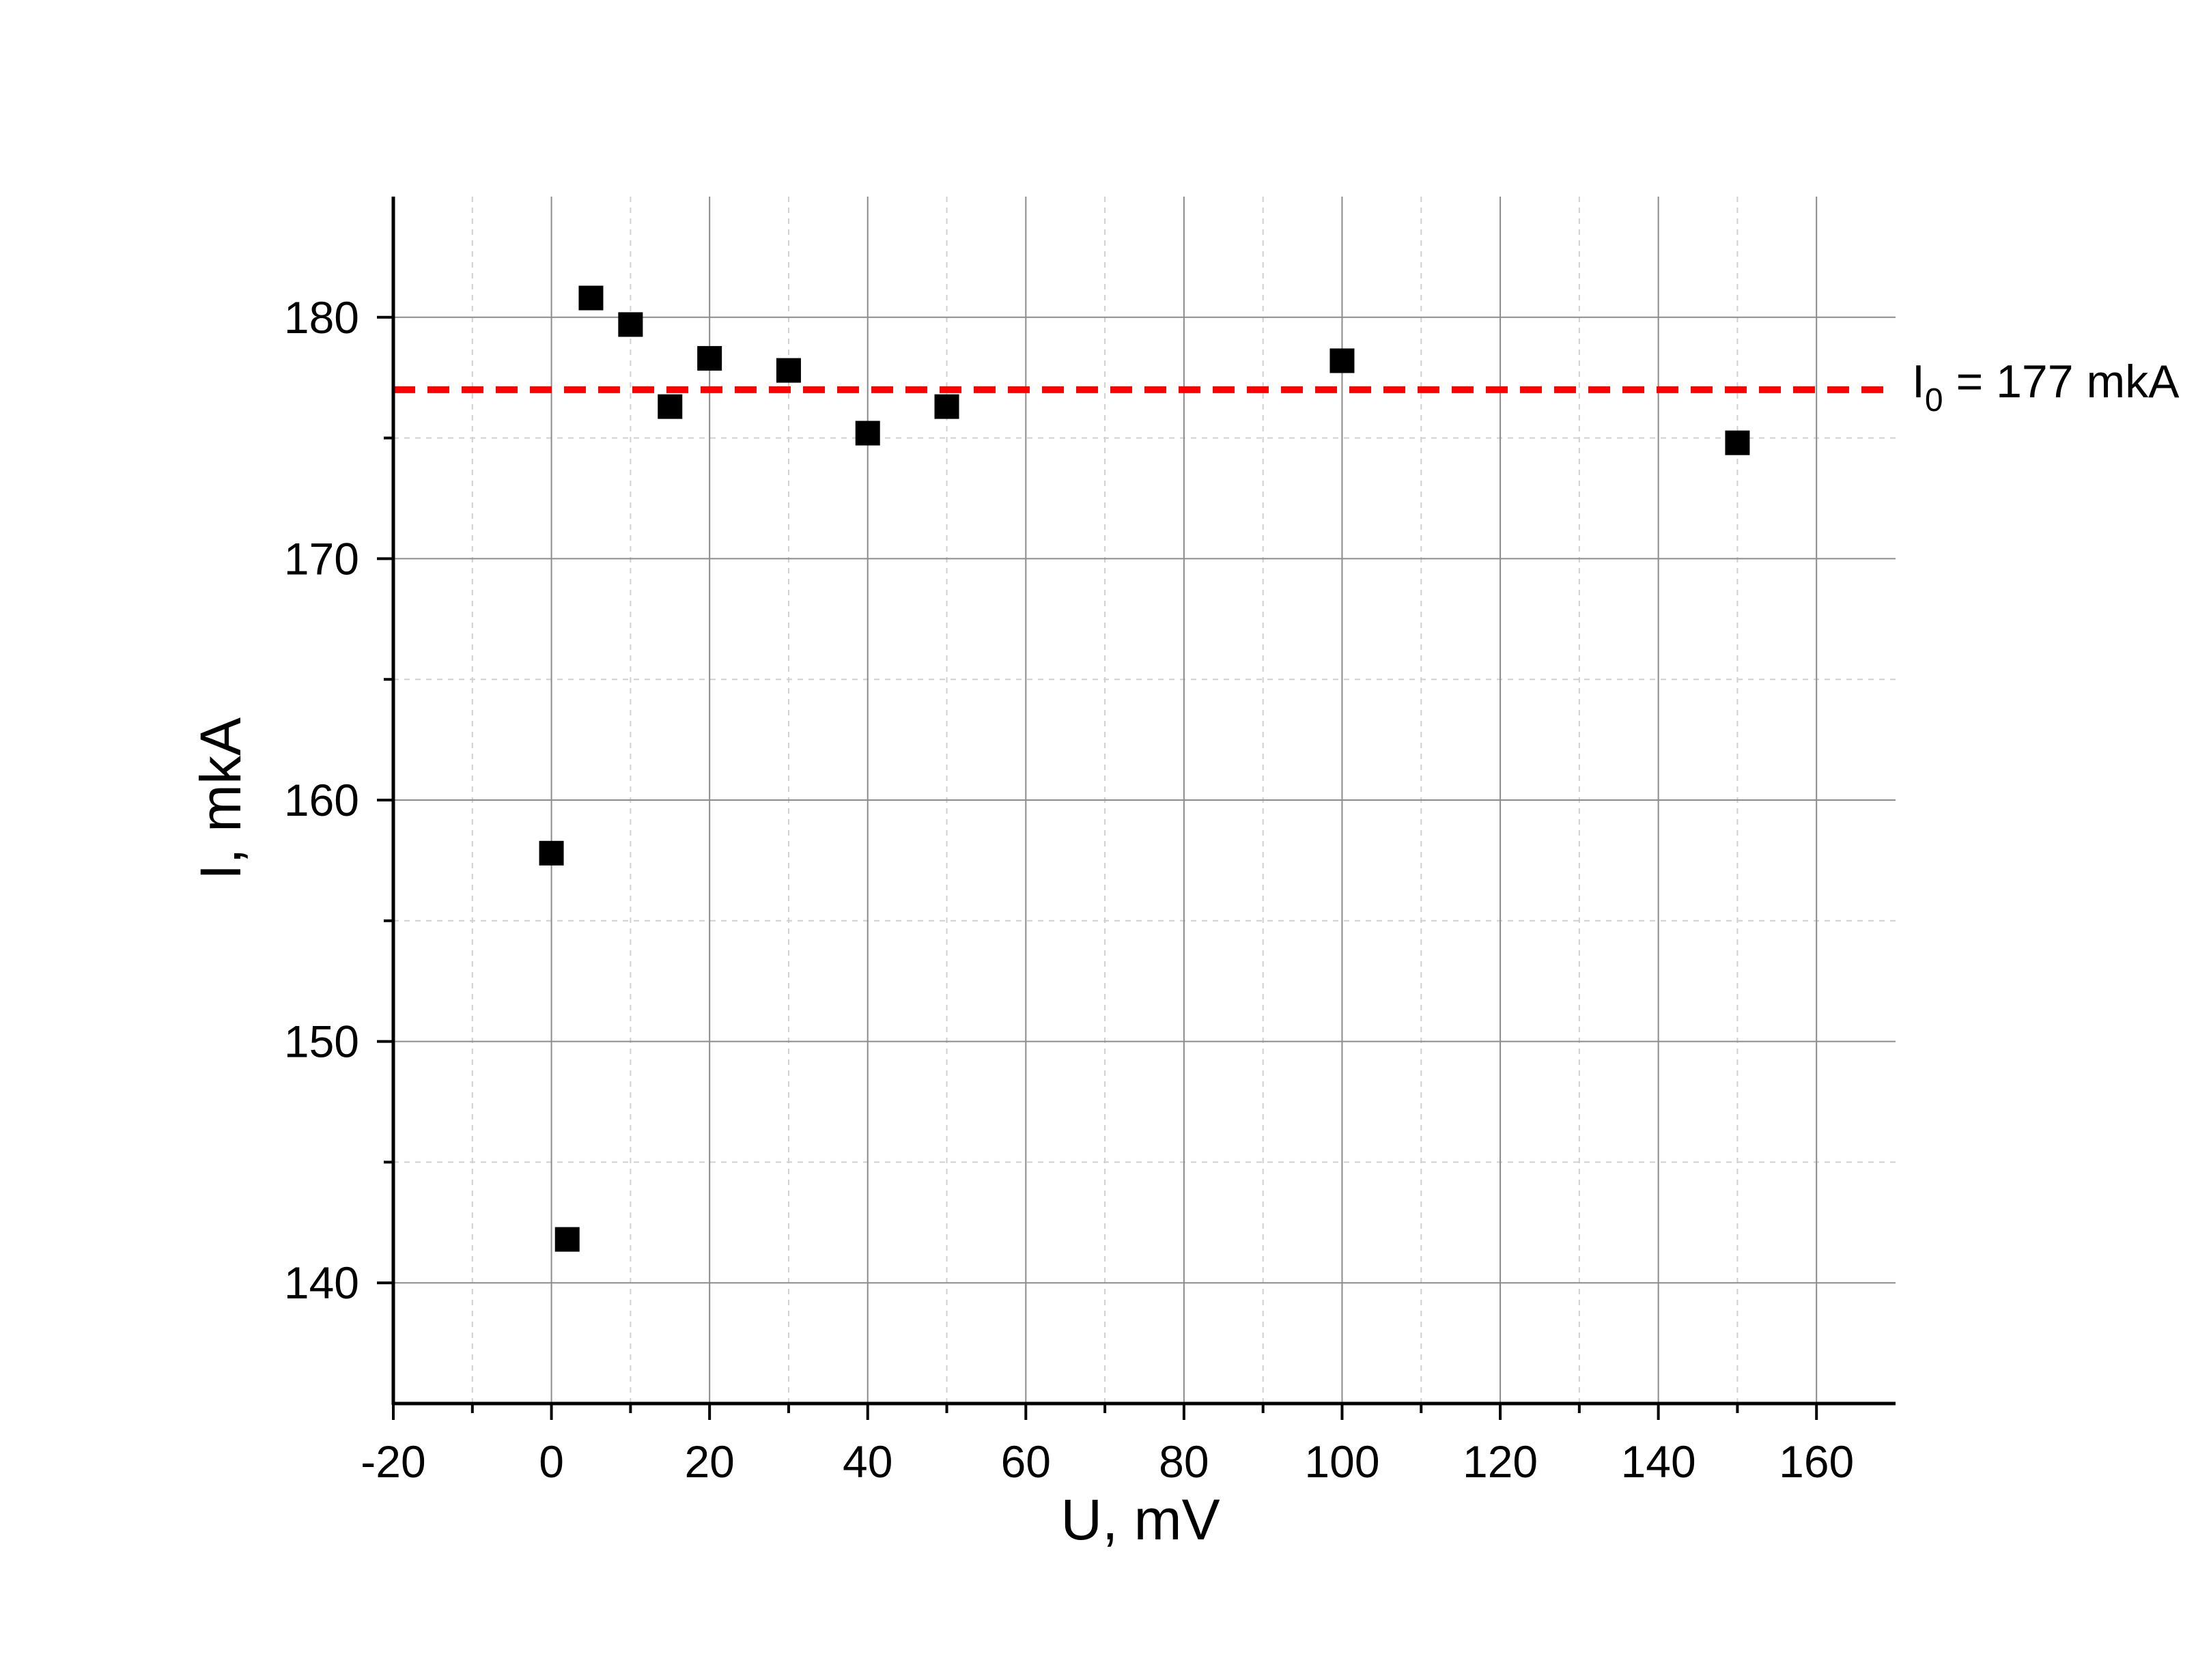  I want to click on x-tick-label: 140, so click(1658, 1461).